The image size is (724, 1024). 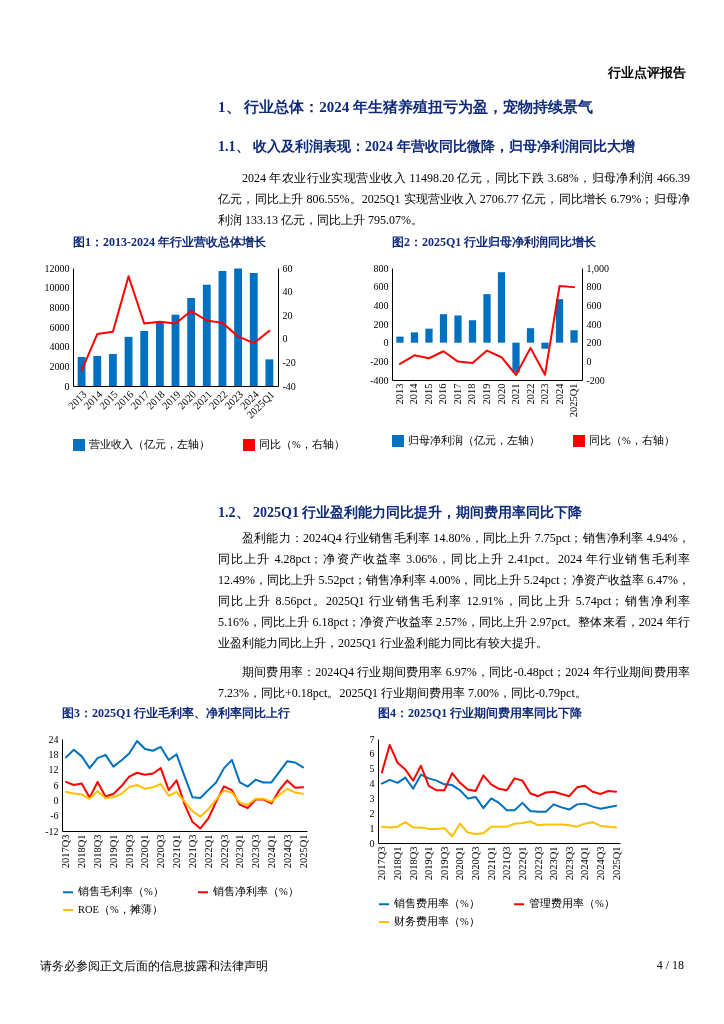 I want to click on legend-label: 营业收入（亿元，左轴）, so click(x=149, y=444).